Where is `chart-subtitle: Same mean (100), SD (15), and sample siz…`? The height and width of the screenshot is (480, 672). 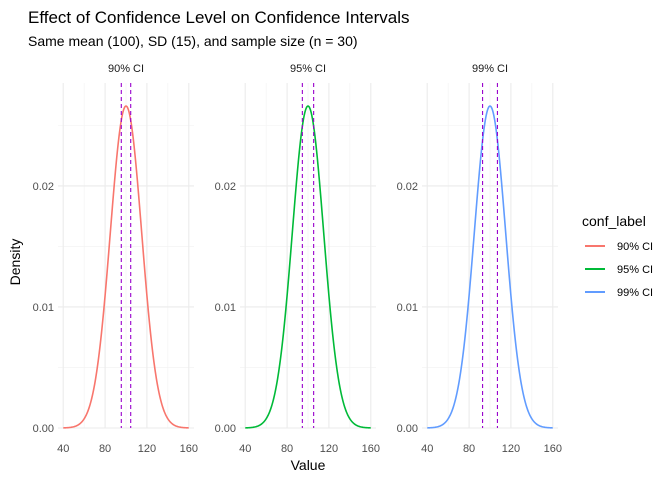 chart-subtitle: Same mean (100), SD (15), and sample siz… is located at coordinates (193, 41).